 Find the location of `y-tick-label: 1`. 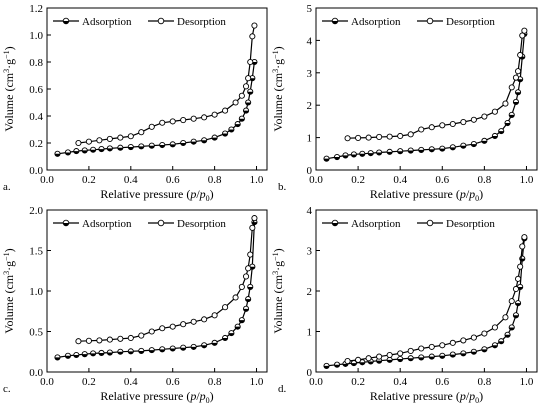

y-tick-label: 1 is located at coordinates (310, 333).